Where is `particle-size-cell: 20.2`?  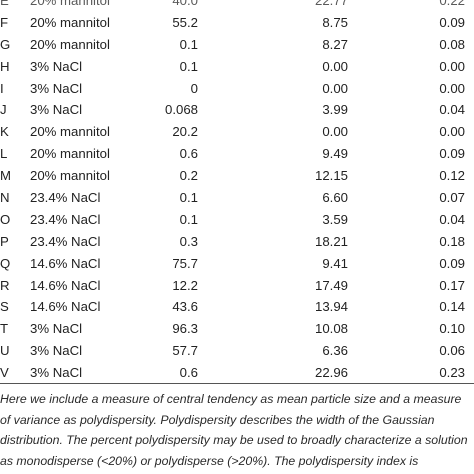
particle-size-cell: 20.2 is located at coordinates (185, 132).